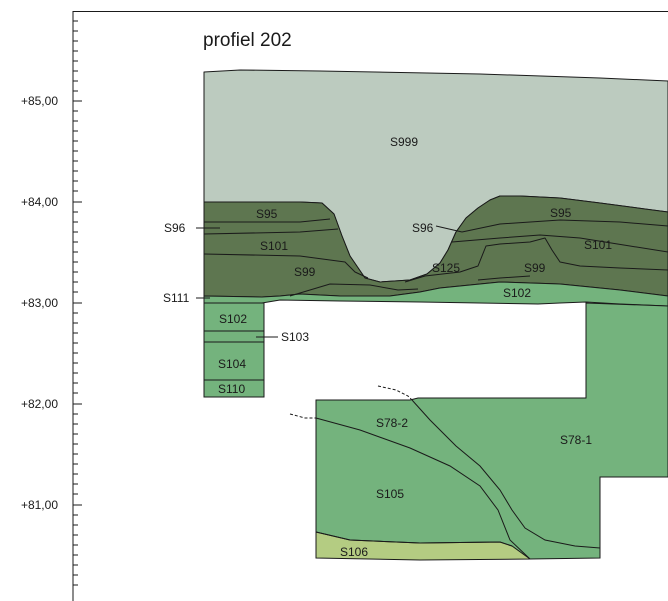  What do you see at coordinates (39, 505) in the screenshot?
I see `tick-label-81: +81,00` at bounding box center [39, 505].